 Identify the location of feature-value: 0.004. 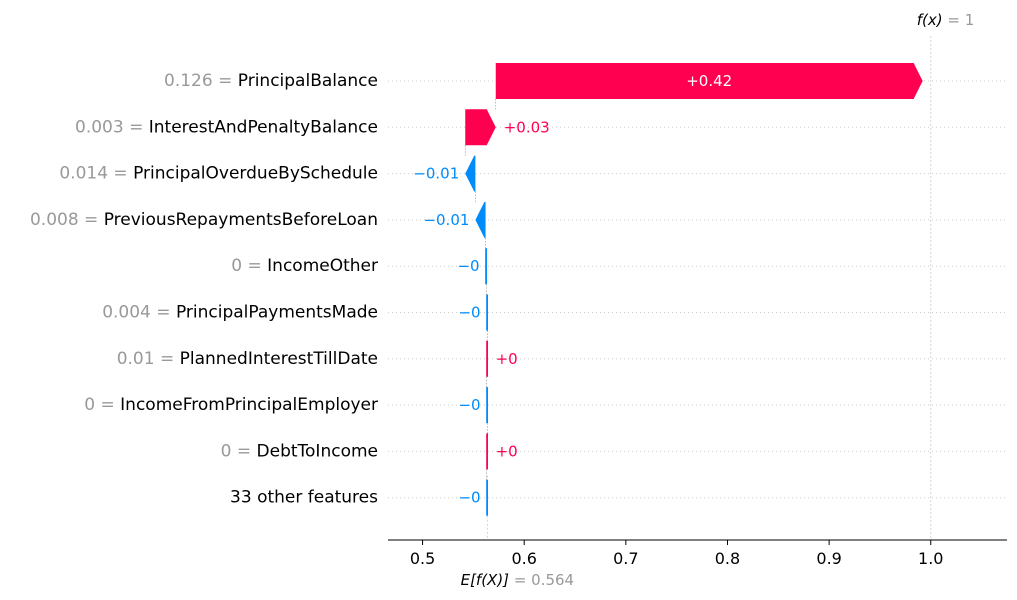
(126, 313).